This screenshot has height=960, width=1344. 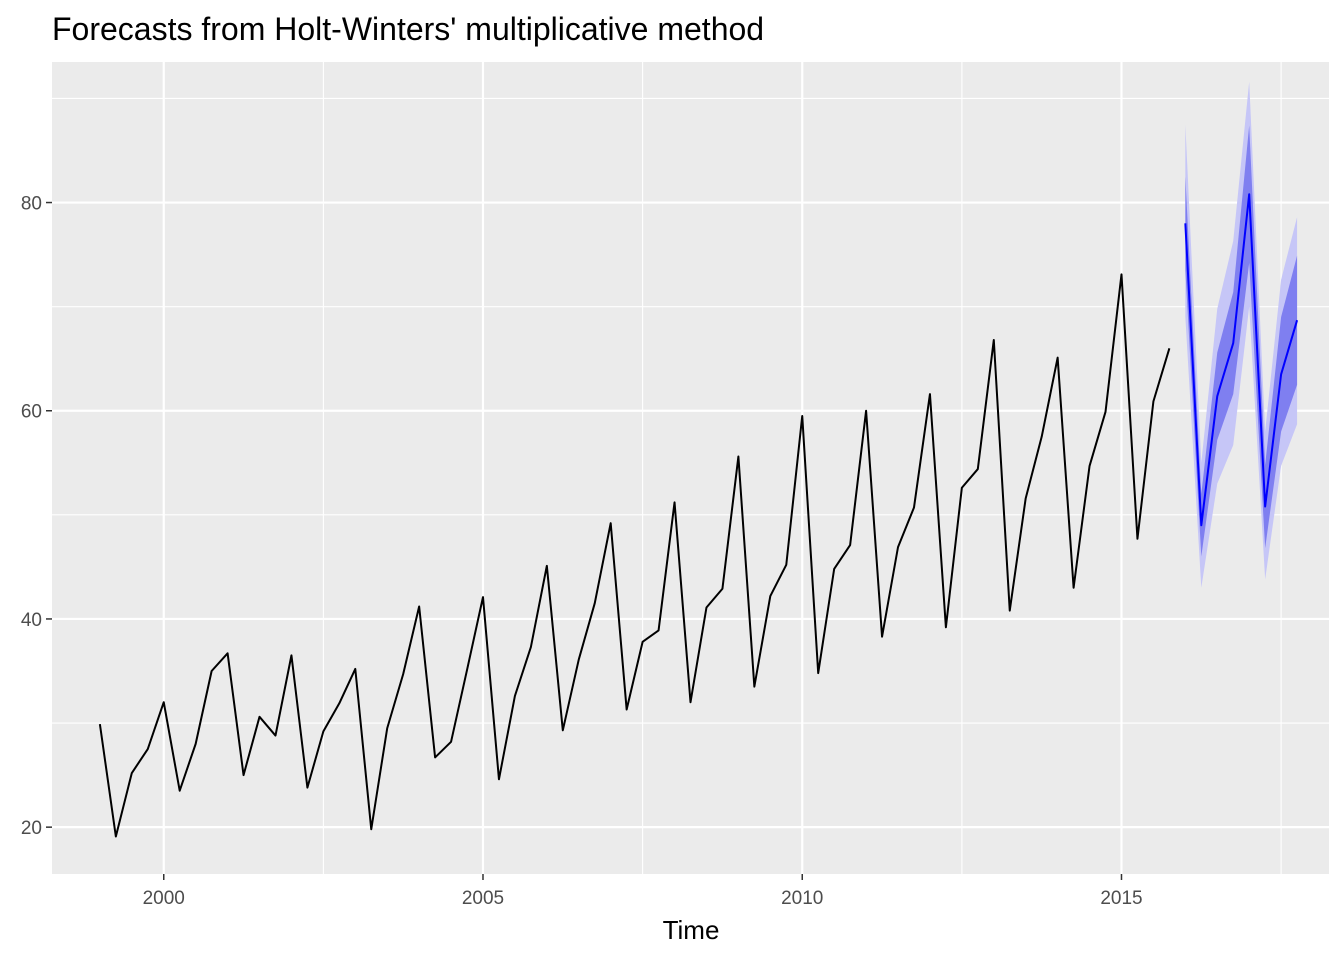 I want to click on x-tick-label: 2005, so click(x=483, y=898).